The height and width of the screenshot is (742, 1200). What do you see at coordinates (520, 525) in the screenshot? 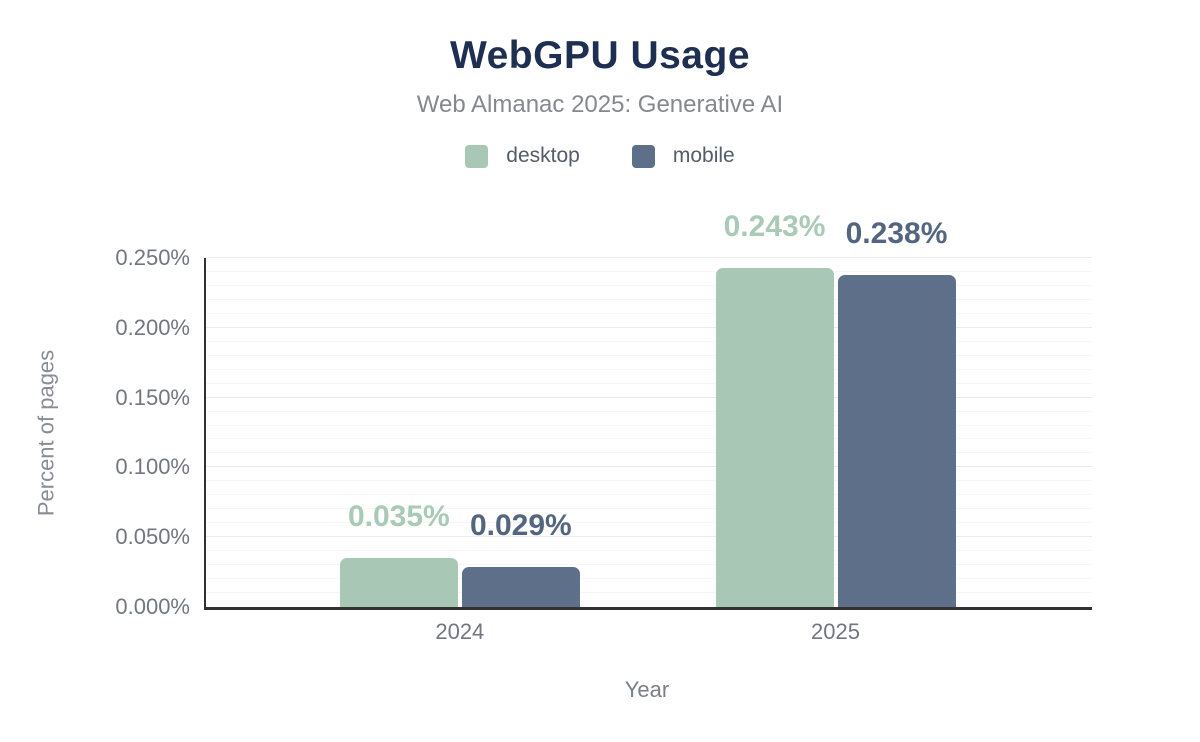
I see `value-label-mobile-2024: 0.029%` at bounding box center [520, 525].